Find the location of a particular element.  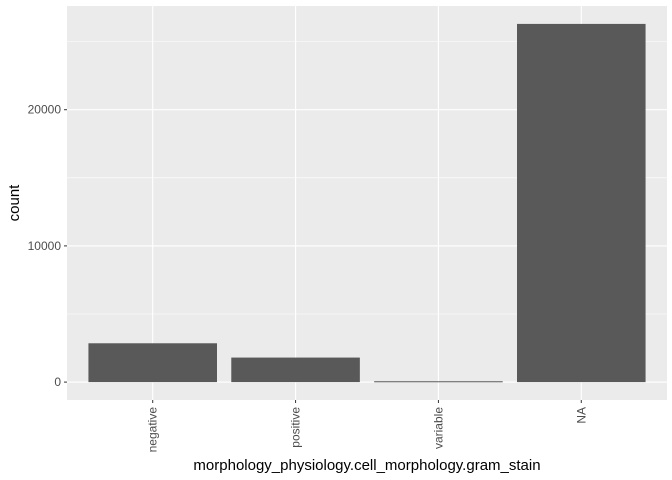

y-tick-label: 0 is located at coordinates (57, 382).